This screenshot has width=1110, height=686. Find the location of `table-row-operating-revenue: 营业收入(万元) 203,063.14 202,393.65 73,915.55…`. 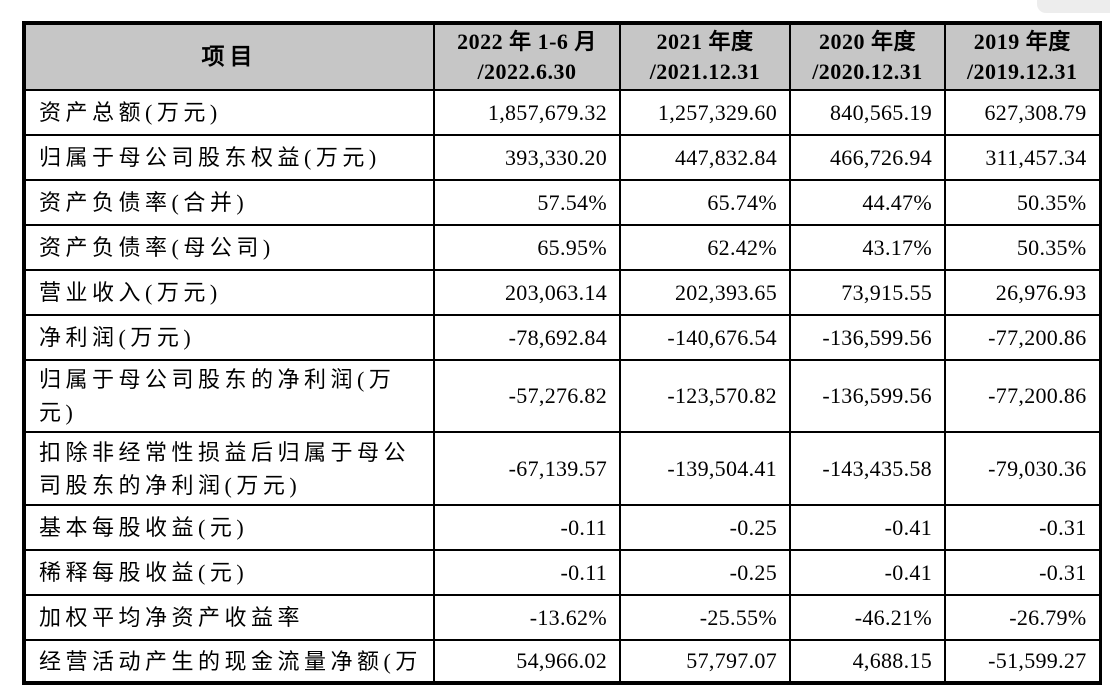

table-row-operating-revenue: 营业收入(万元) 203,063.14 202,393.65 73,915.55… is located at coordinates (562, 292).